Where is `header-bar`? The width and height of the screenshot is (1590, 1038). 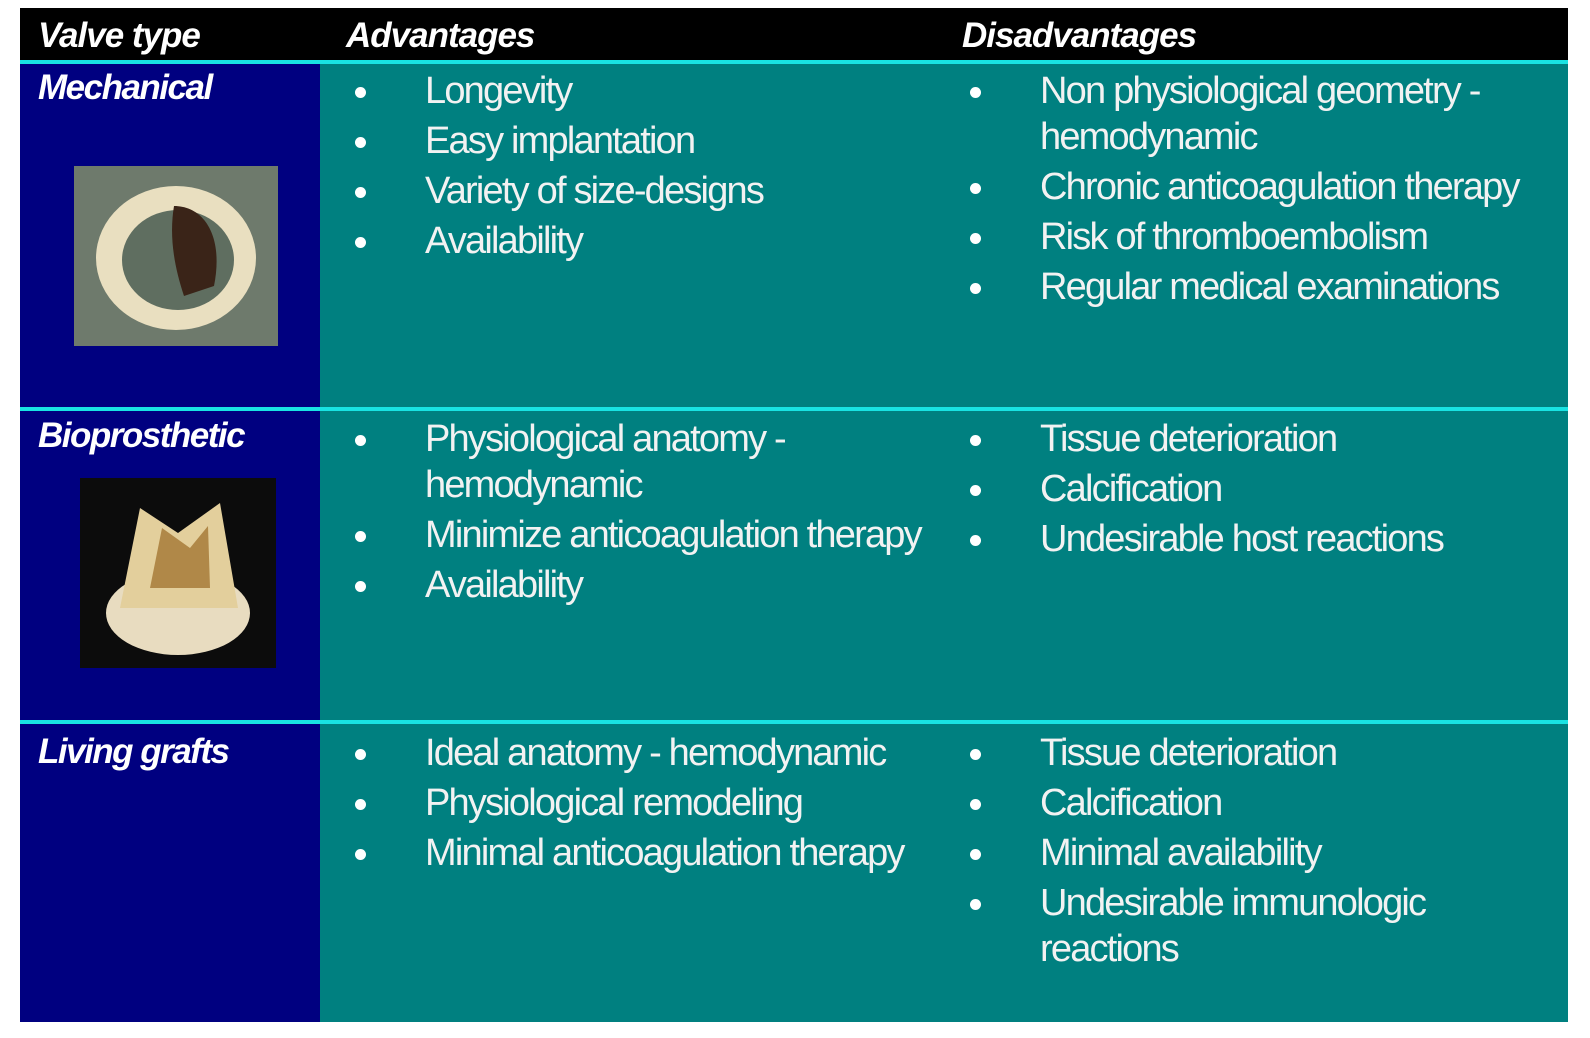
header-bar is located at coordinates (794, 35).